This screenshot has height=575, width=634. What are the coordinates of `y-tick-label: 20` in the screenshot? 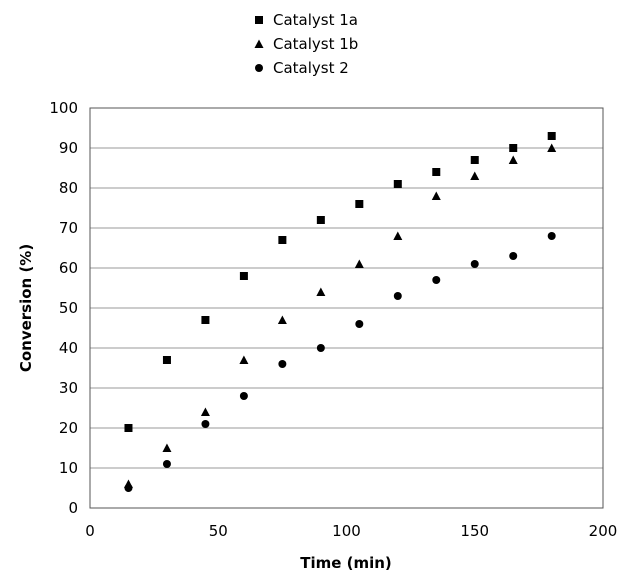 It's located at (68, 428).